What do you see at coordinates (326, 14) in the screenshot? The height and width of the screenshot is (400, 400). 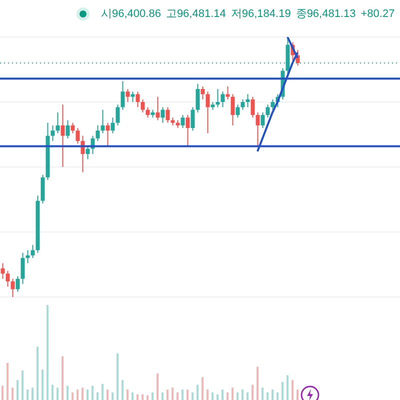 I see `text: 종96,481.13` at bounding box center [326, 14].